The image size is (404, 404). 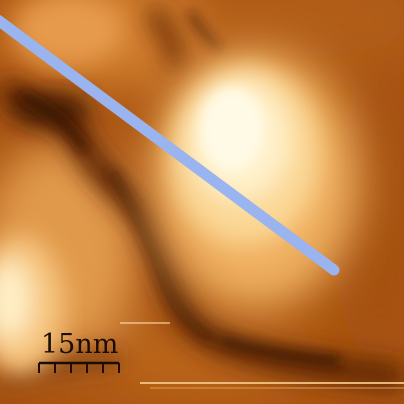 I want to click on scale-bar: 15nm, so click(x=80, y=354).